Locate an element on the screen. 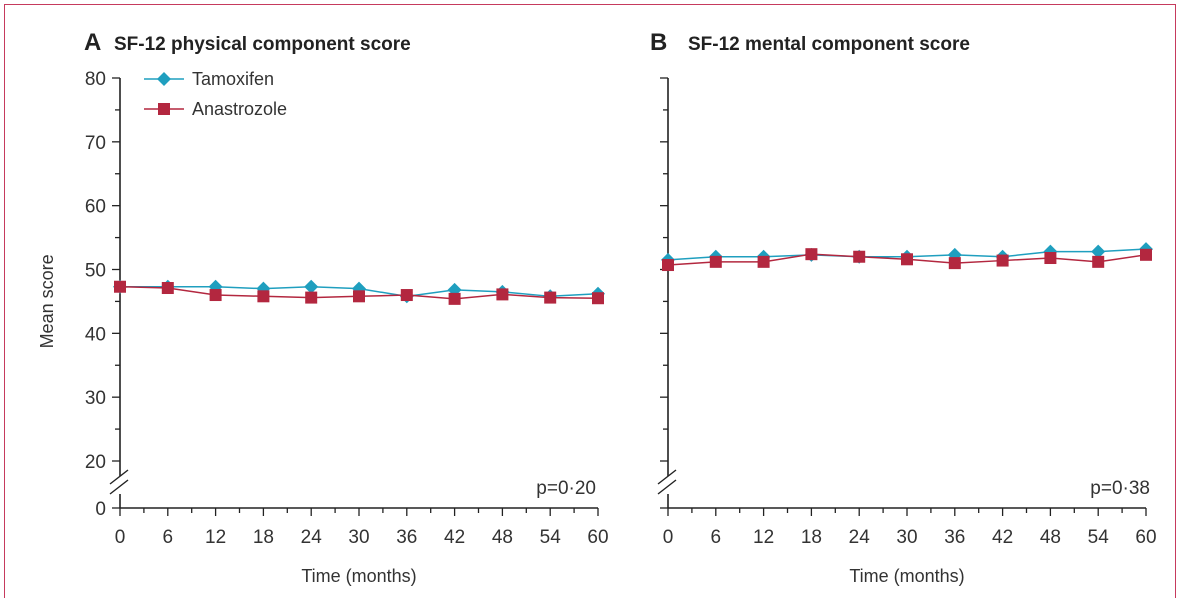  panel-letter: A is located at coordinates (92, 42).